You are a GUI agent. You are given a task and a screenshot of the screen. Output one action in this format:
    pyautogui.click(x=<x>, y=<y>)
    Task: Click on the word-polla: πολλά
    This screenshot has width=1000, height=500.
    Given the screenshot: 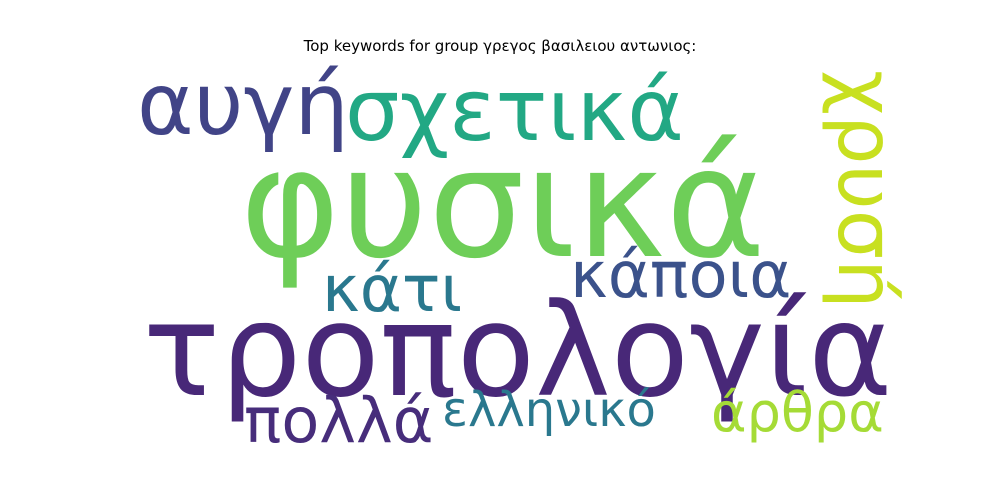 What is the action you would take?
    pyautogui.click(x=339, y=420)
    